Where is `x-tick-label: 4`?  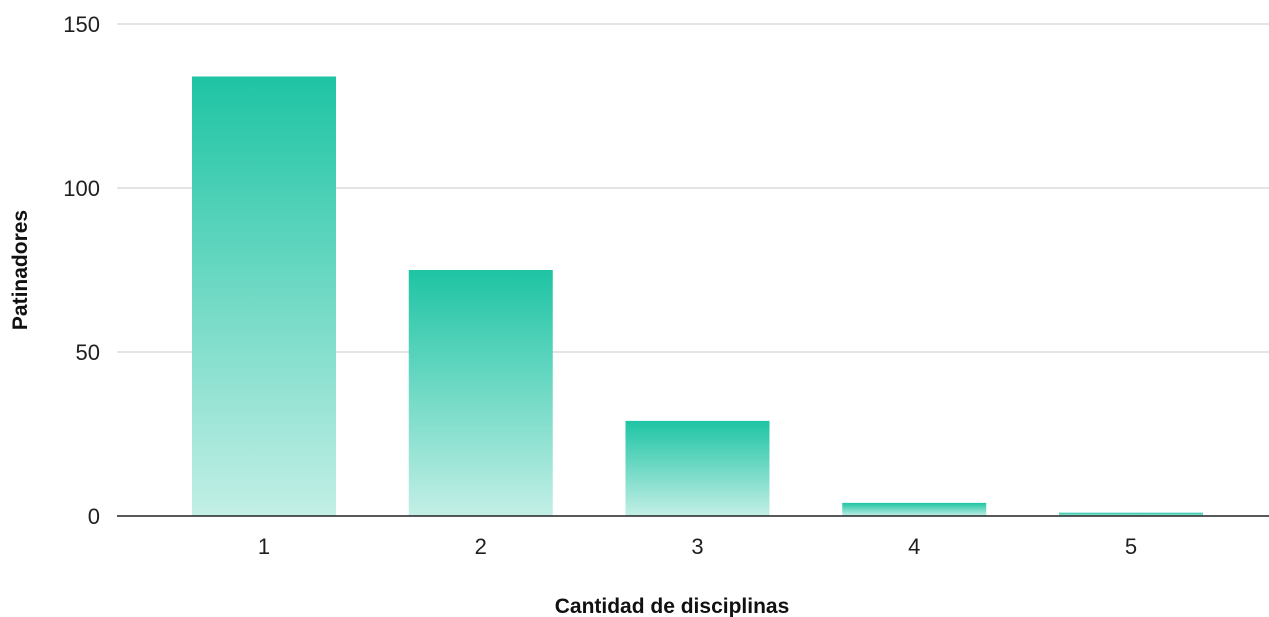 x-tick-label: 4 is located at coordinates (914, 546).